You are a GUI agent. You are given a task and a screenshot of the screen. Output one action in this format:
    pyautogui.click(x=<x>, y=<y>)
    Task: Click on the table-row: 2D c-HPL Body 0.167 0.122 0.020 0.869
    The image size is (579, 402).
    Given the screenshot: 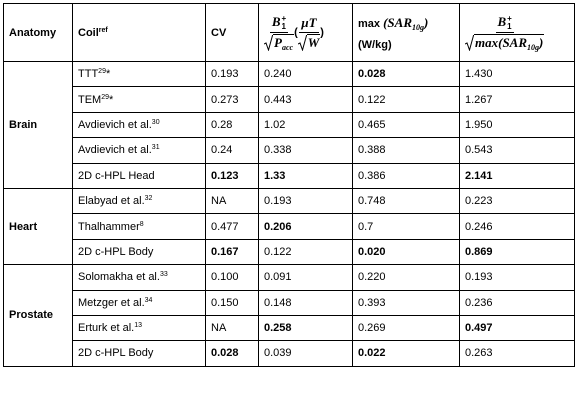 What is the action you would take?
    pyautogui.click(x=289, y=252)
    